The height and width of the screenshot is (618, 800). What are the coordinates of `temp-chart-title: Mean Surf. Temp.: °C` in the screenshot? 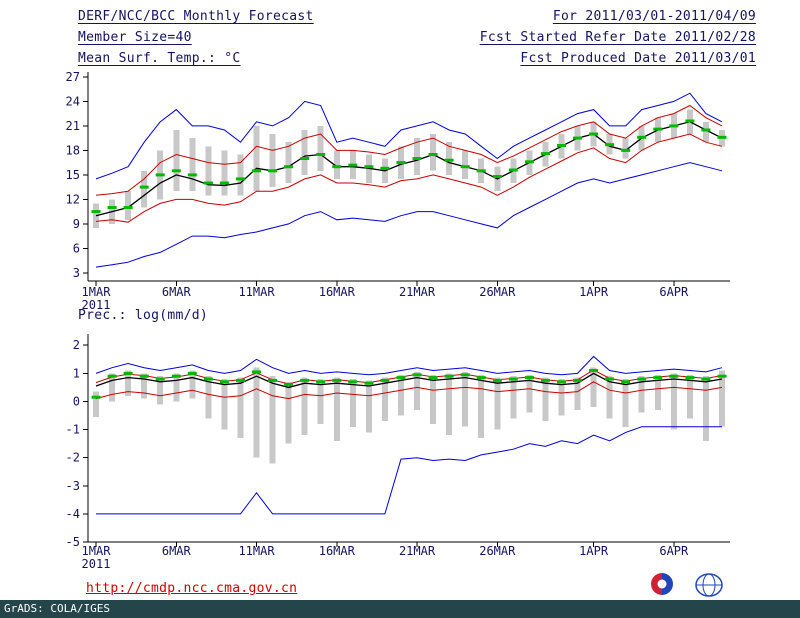 It's located at (159, 58).